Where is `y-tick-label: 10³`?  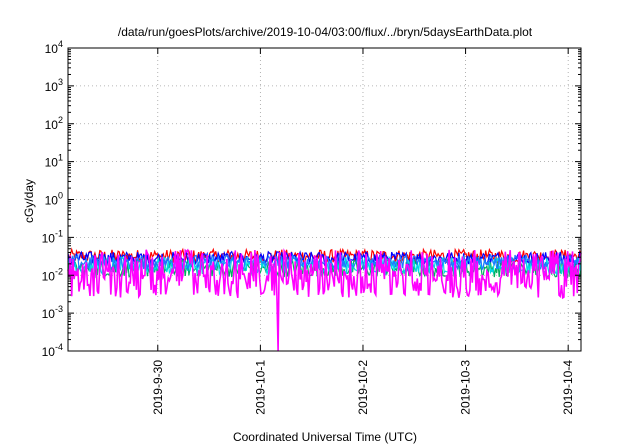
y-tick-label: 10³ is located at coordinates (54, 85).